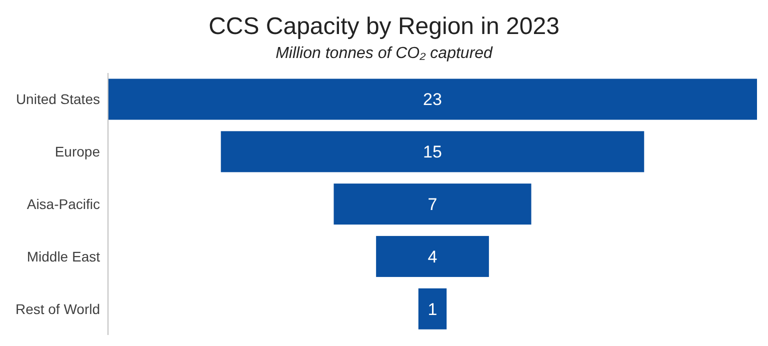 The width and height of the screenshot is (768, 346). What do you see at coordinates (63, 204) in the screenshot?
I see `category-label: Aisa-Pacific` at bounding box center [63, 204].